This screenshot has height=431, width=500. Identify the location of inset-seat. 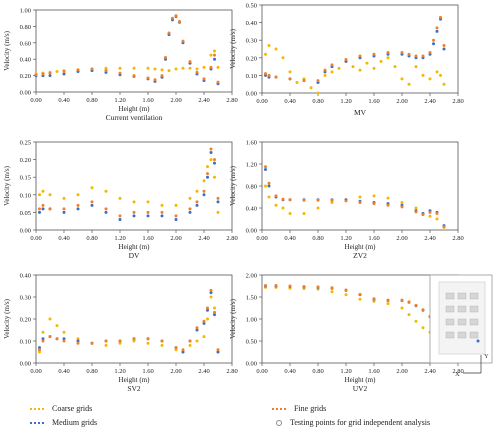
(474, 309).